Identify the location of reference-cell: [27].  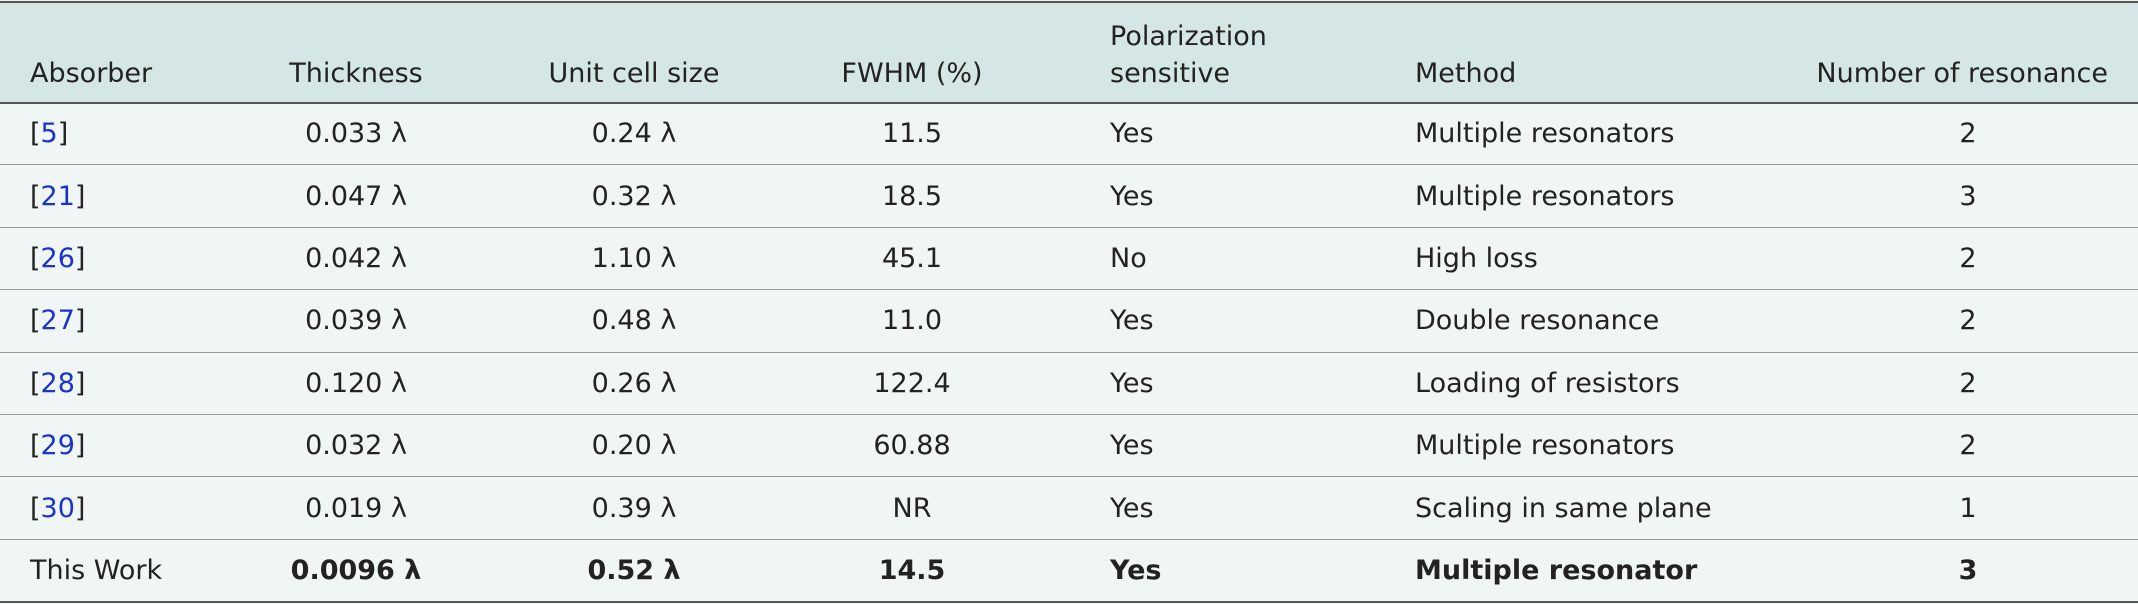
(57, 320).